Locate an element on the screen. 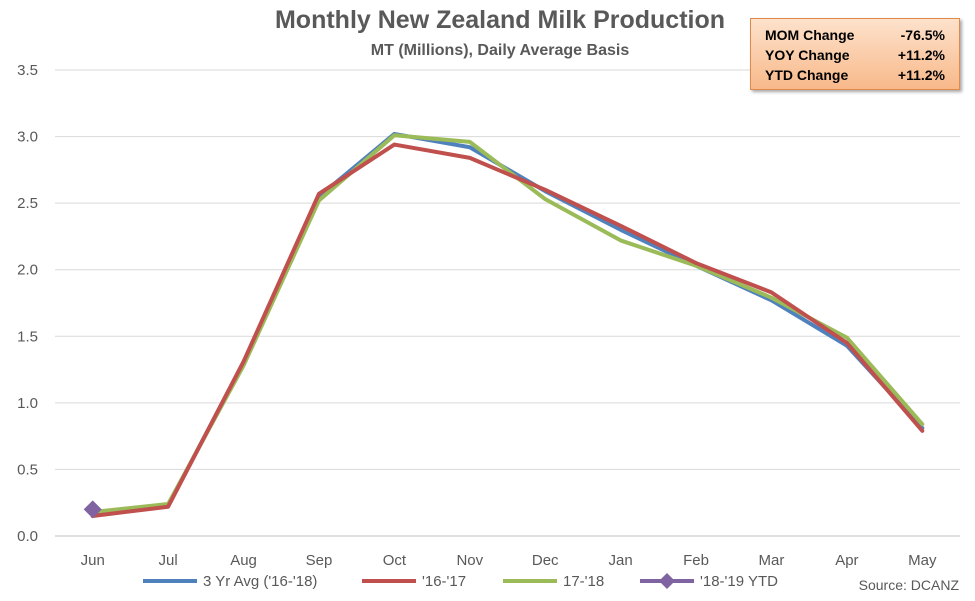  y-tick-label: 2.5 is located at coordinates (27, 203).